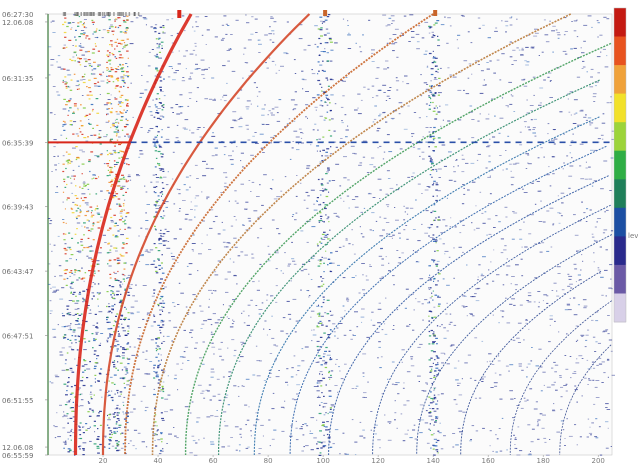  I want to click on top-marker, so click(179, 14).